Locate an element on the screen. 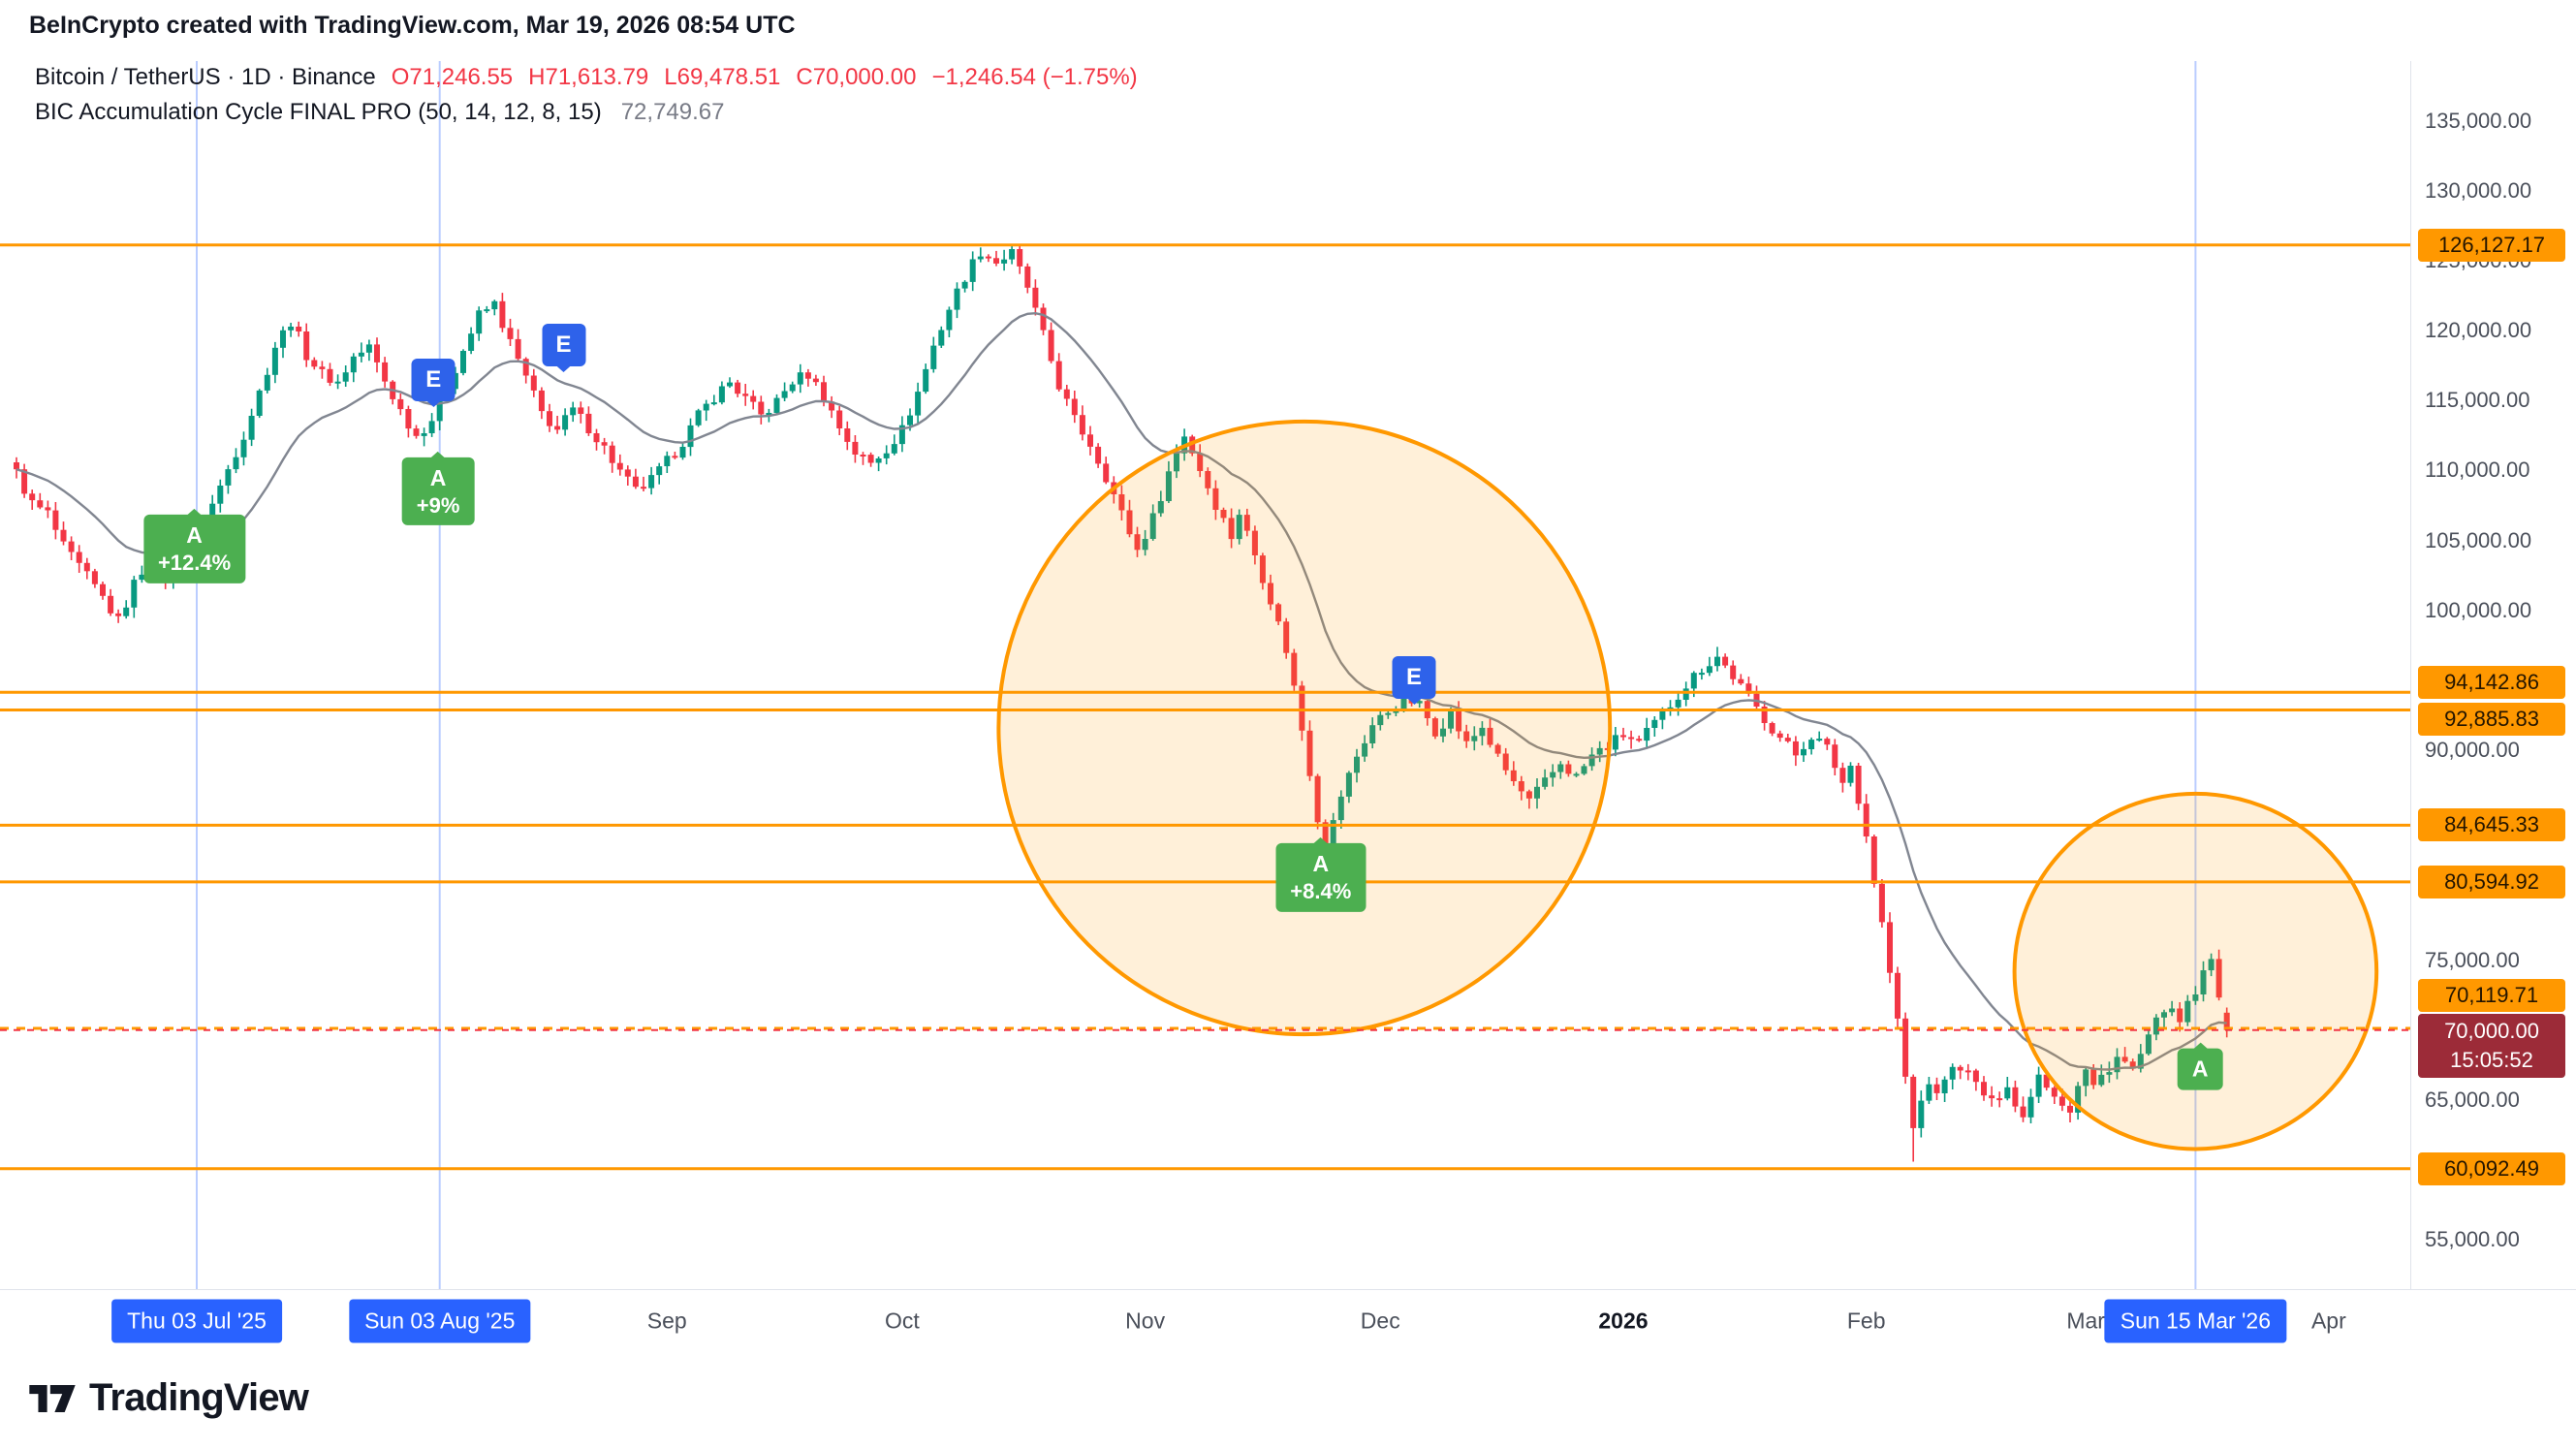  price-level-badge: 60,092.49 is located at coordinates (2491, 1168).